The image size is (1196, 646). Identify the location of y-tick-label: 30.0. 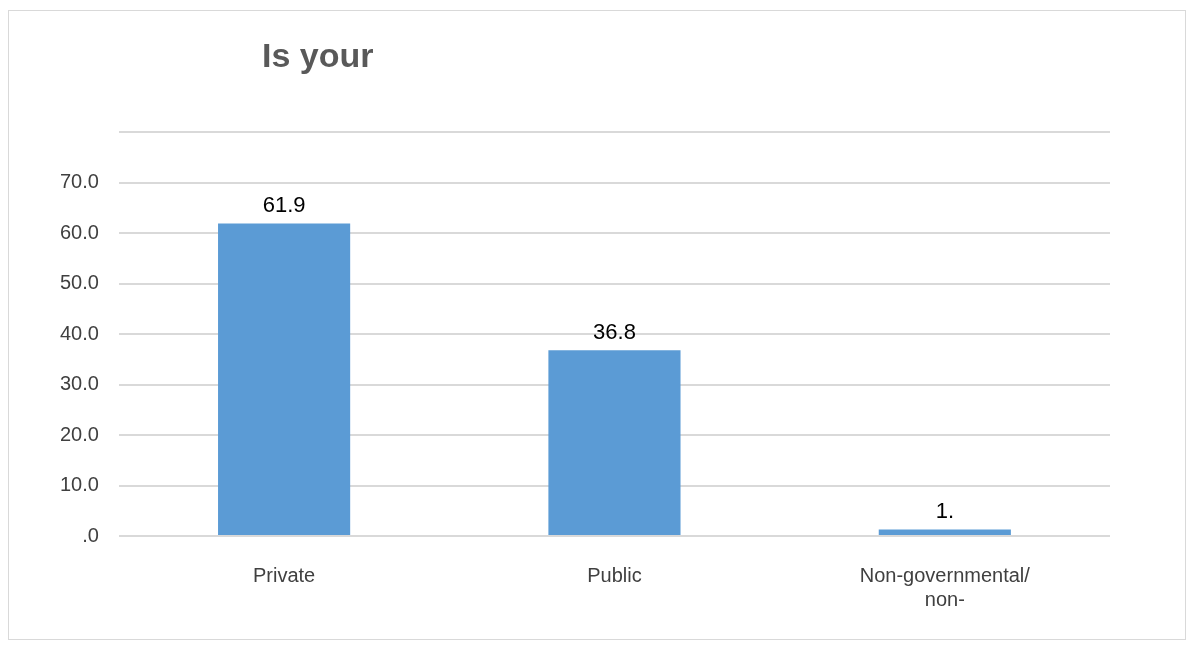
(79, 383).